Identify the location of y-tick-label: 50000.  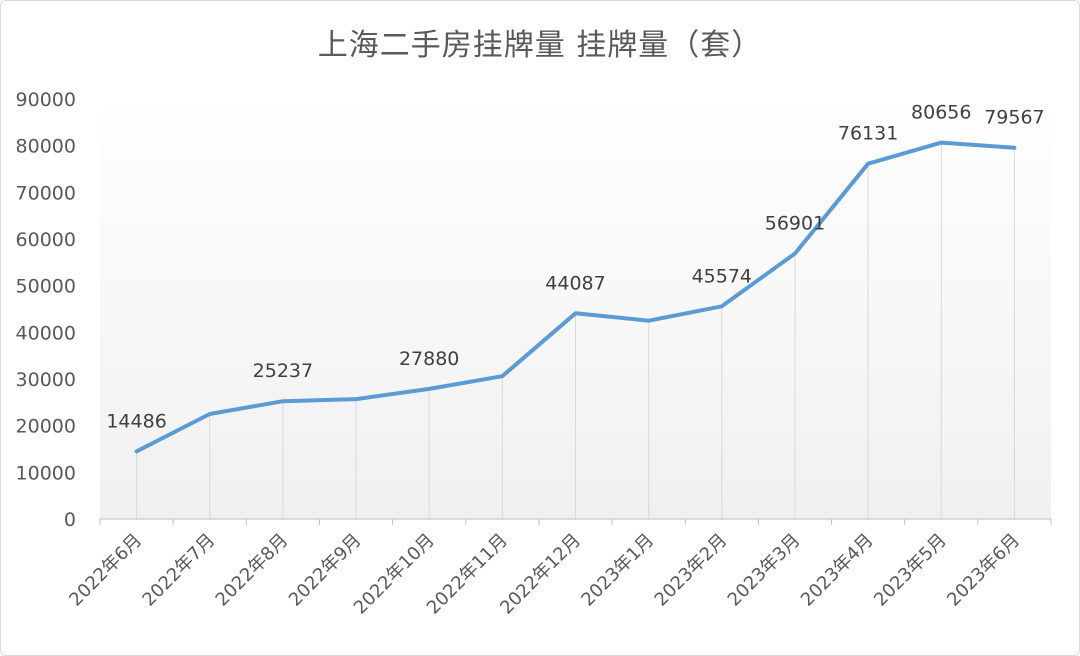
(46, 287).